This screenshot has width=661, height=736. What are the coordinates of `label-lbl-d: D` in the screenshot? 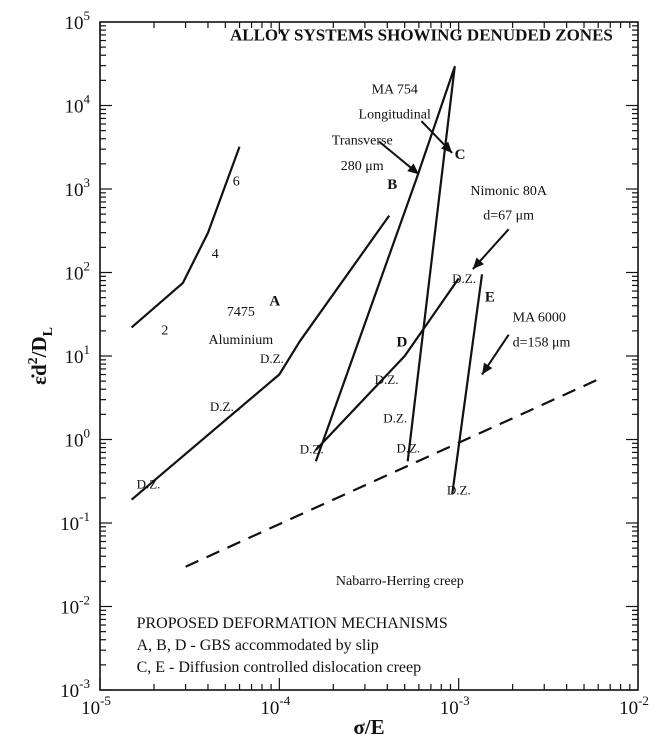 It's located at (401, 342).